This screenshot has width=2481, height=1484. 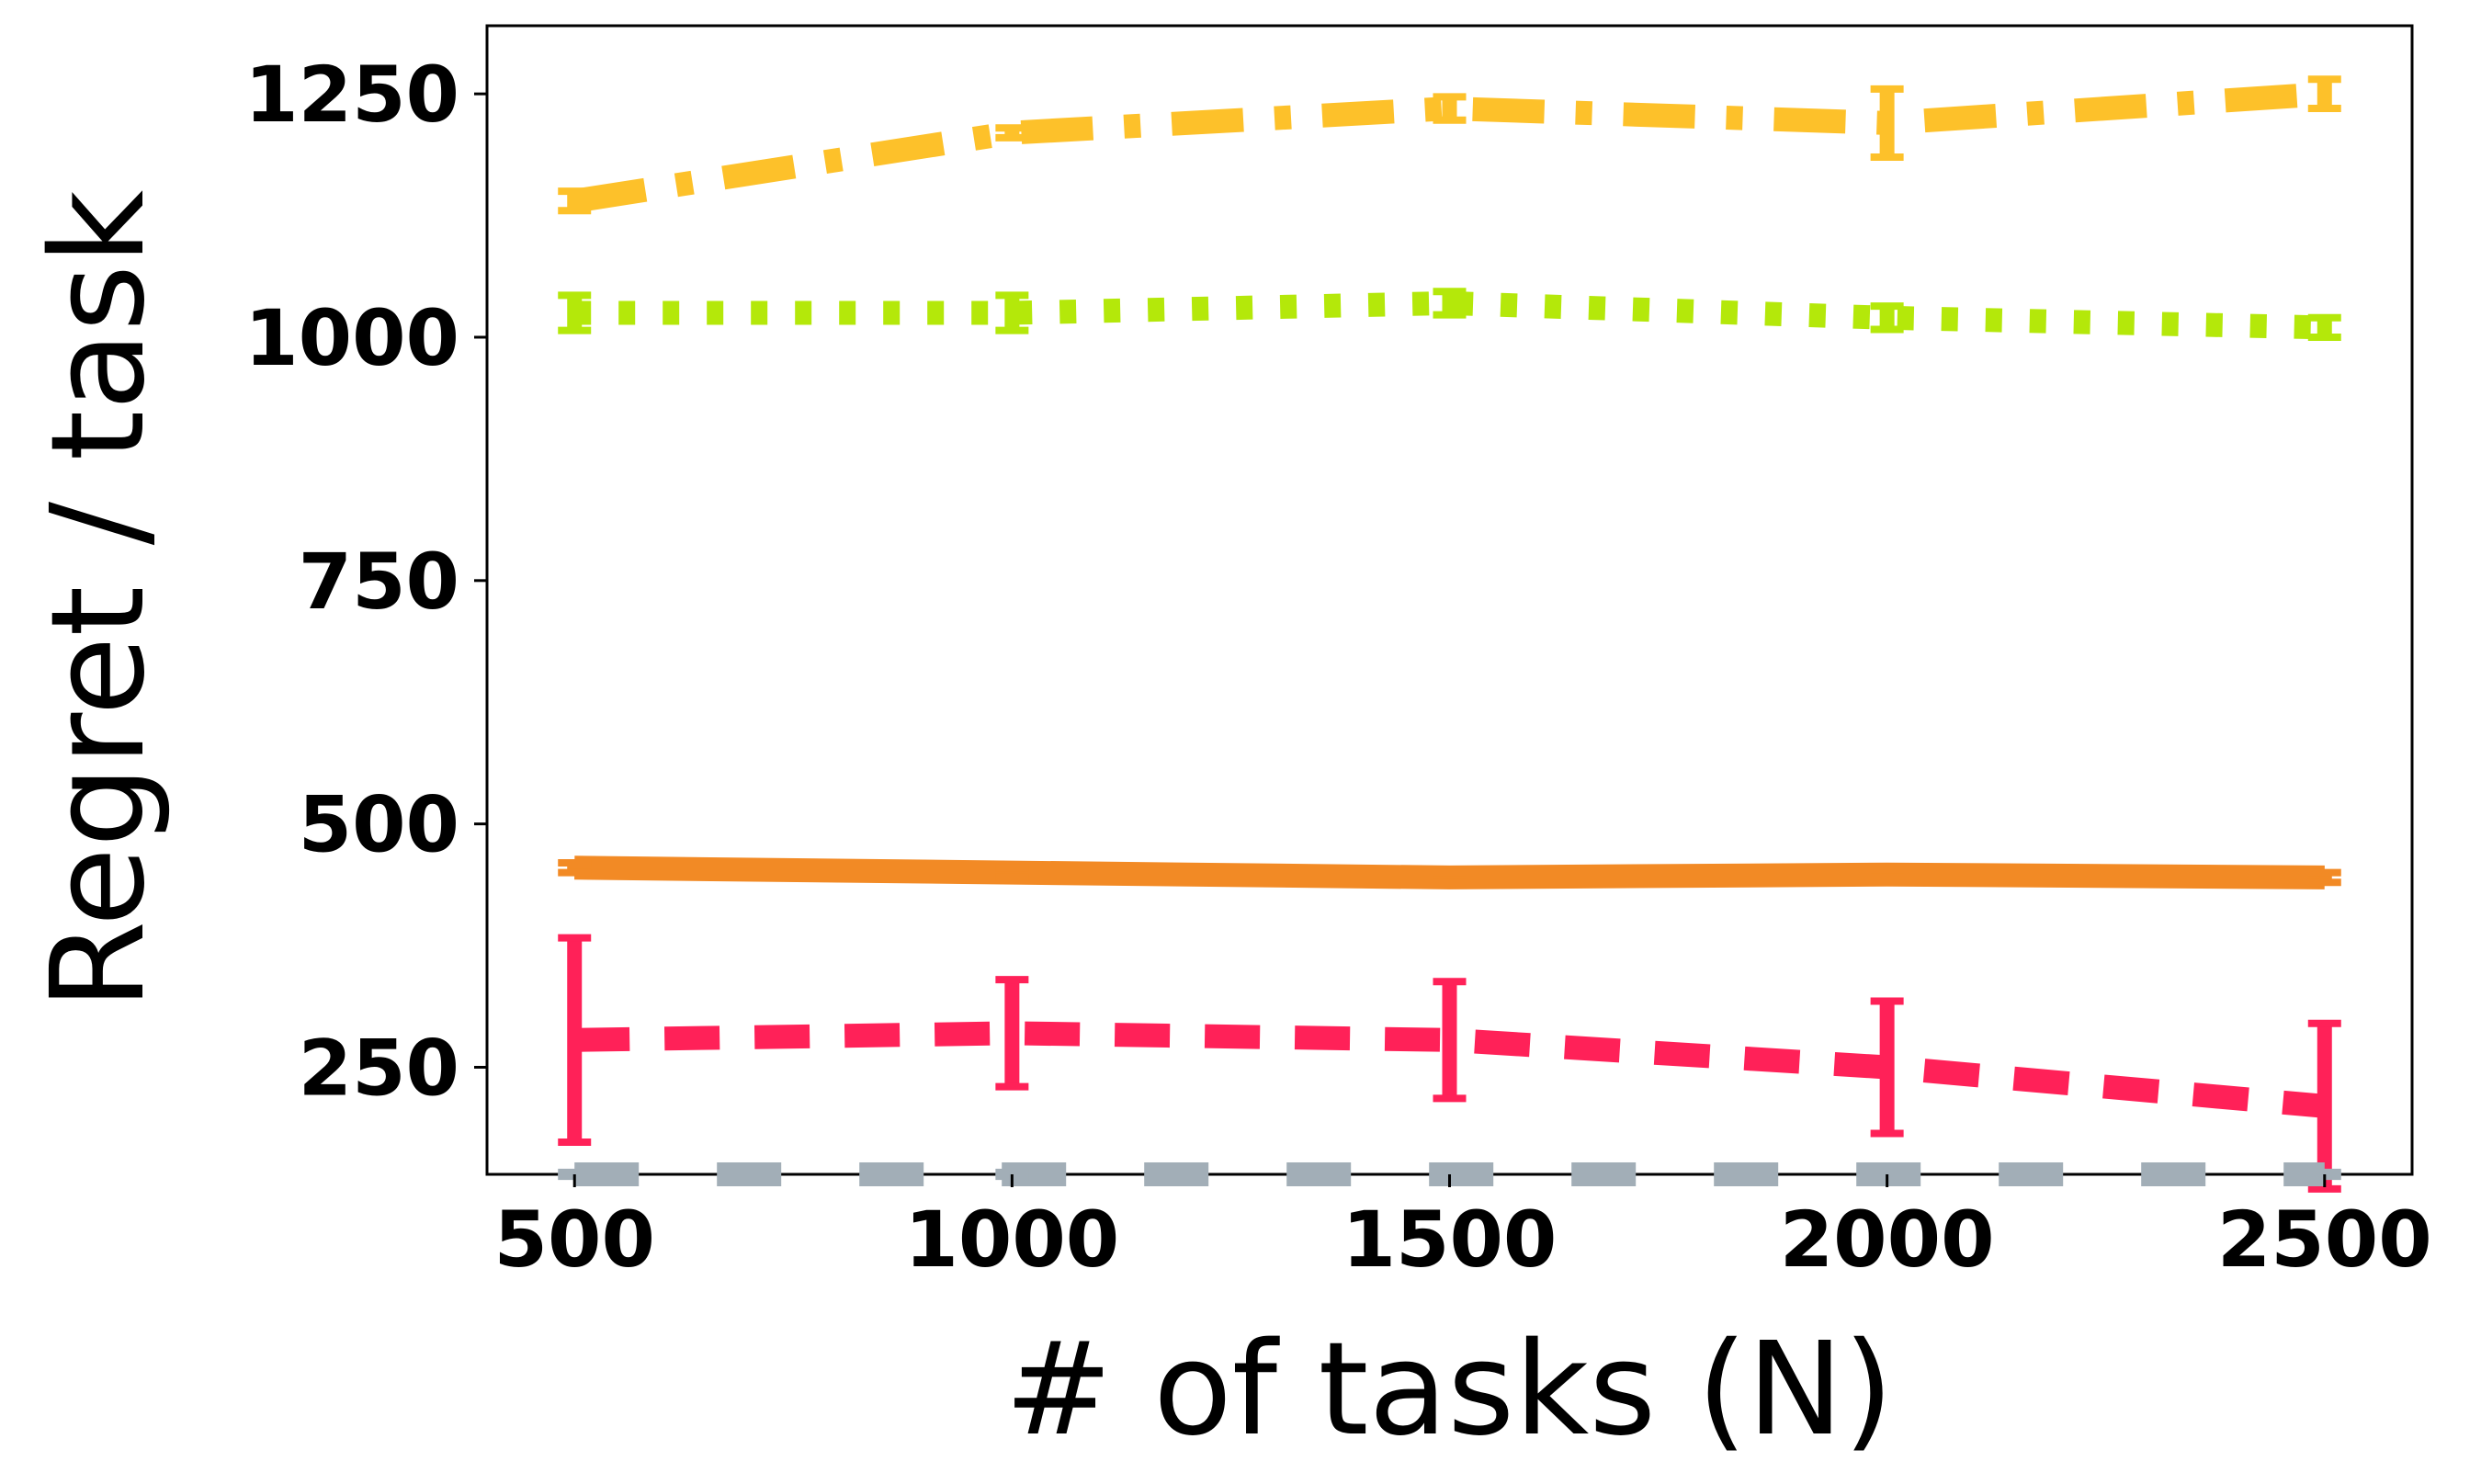 What do you see at coordinates (1450, 1240) in the screenshot?
I see `x-tick-label: 1500` at bounding box center [1450, 1240].